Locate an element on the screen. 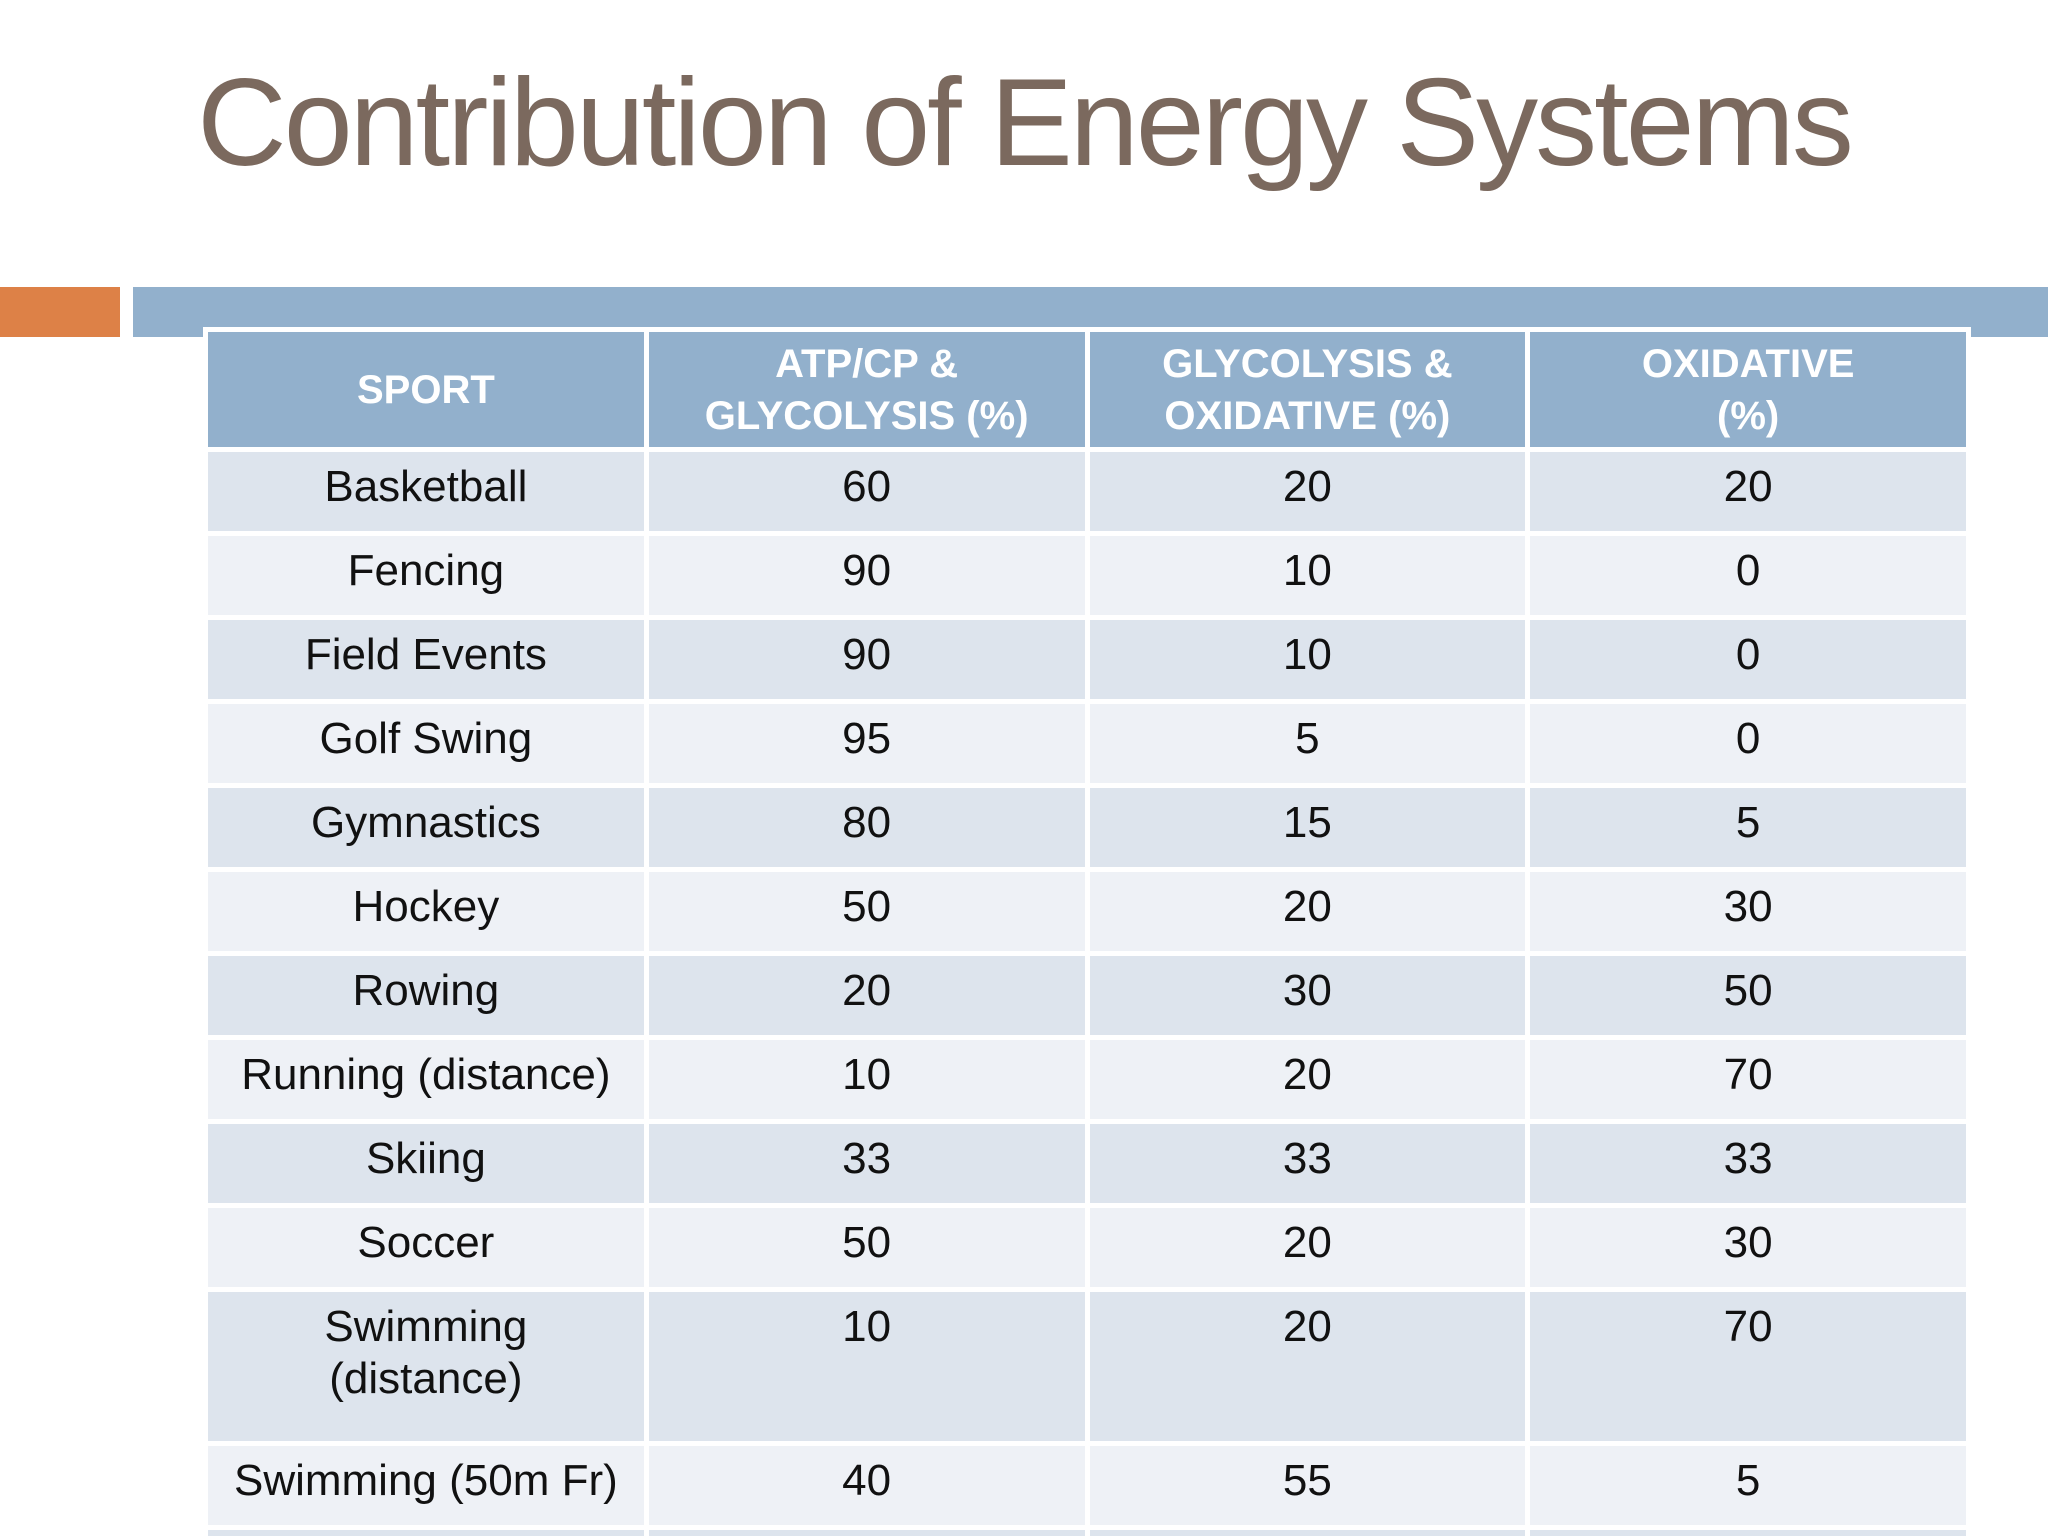  orange-accent-bar is located at coordinates (60, 312).